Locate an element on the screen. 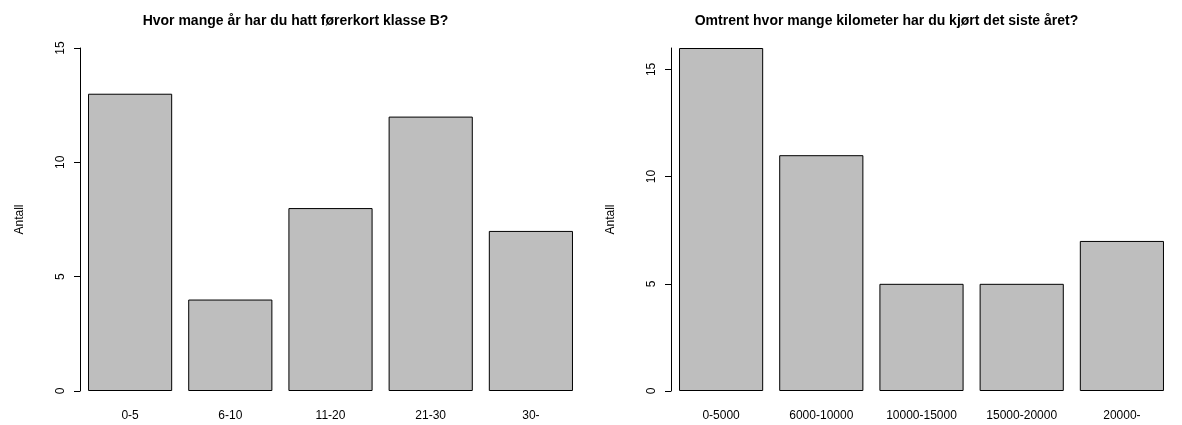  x-tick-label: 15000-20000 is located at coordinates (1022, 415).